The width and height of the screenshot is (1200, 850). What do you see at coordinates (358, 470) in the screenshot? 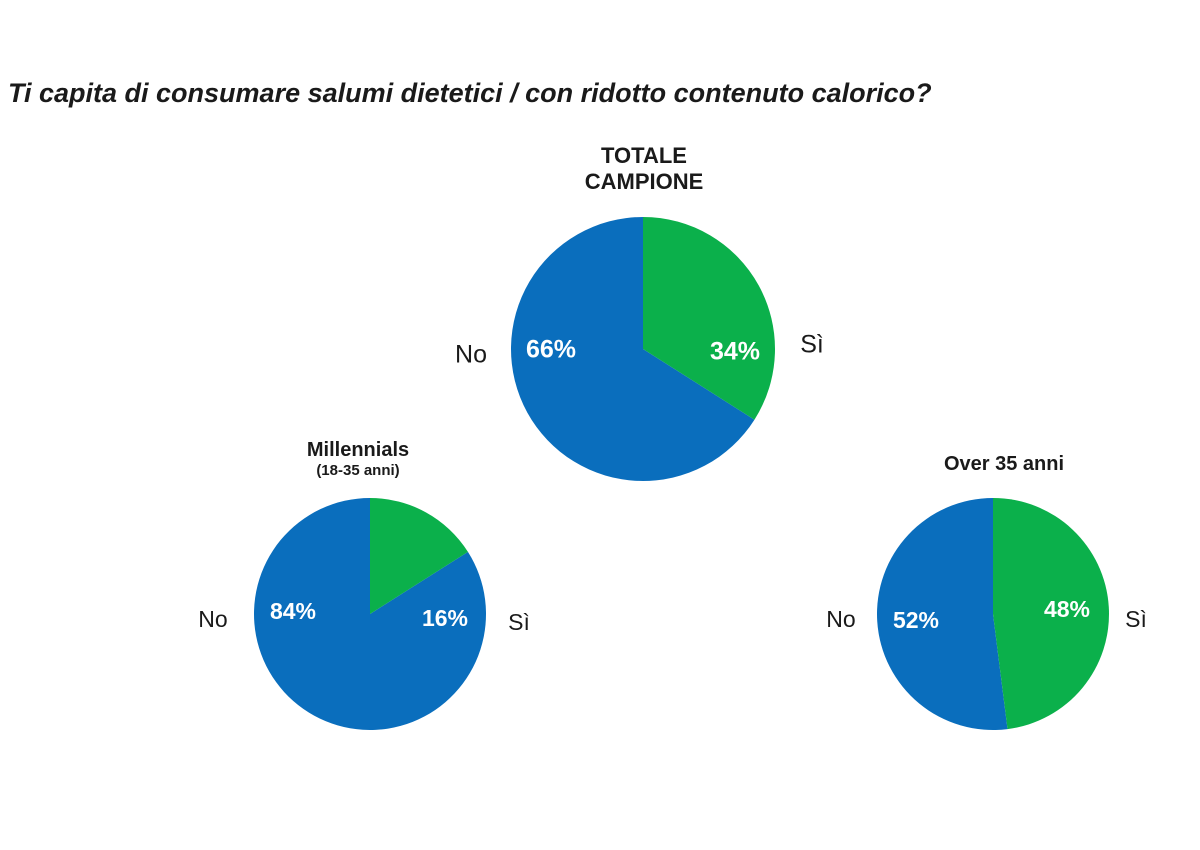
I see `chart-subtitle-millennials: (18-35 anni)` at bounding box center [358, 470].